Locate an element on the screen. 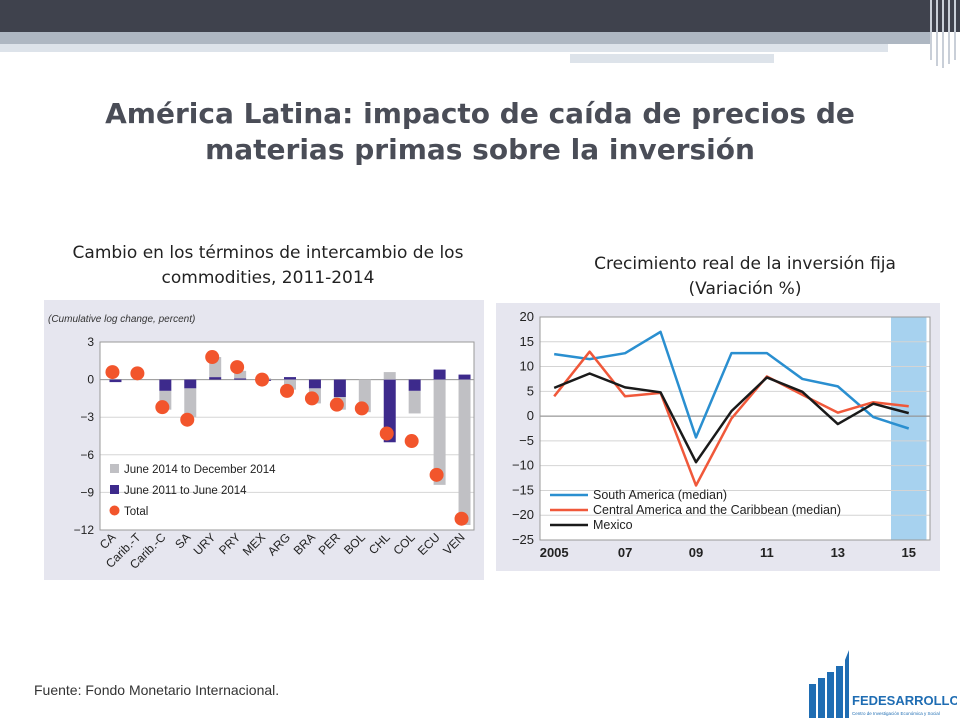 The height and width of the screenshot is (724, 960). bar-y-tick-label: −9 is located at coordinates (87, 492).